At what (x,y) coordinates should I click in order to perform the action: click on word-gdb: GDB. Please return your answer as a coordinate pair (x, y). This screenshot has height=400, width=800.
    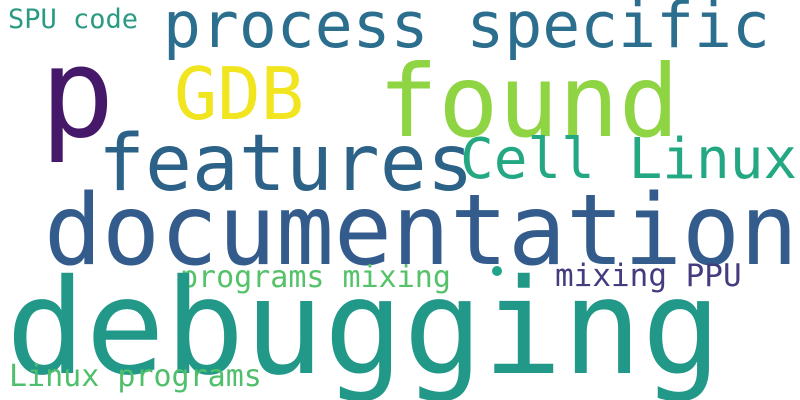
    Looking at the image, I should click on (239, 94).